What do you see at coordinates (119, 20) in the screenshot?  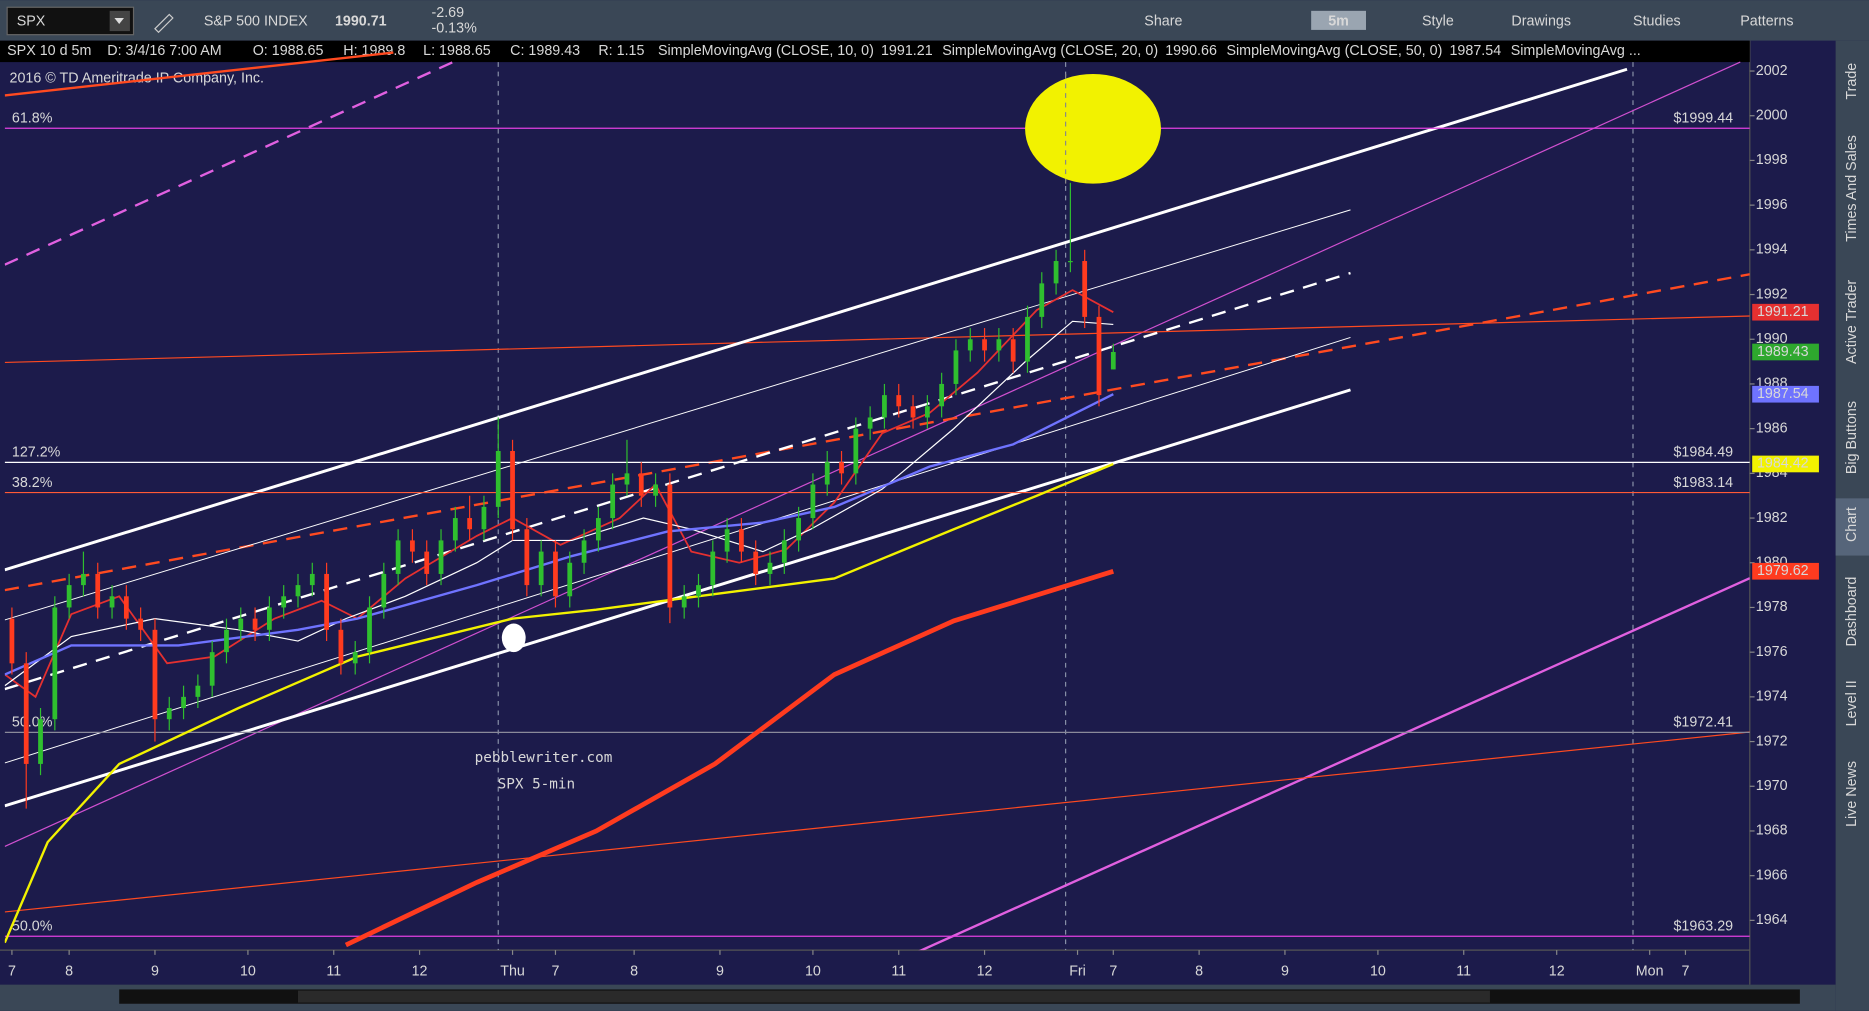 I see `dropdown-arrow` at bounding box center [119, 20].